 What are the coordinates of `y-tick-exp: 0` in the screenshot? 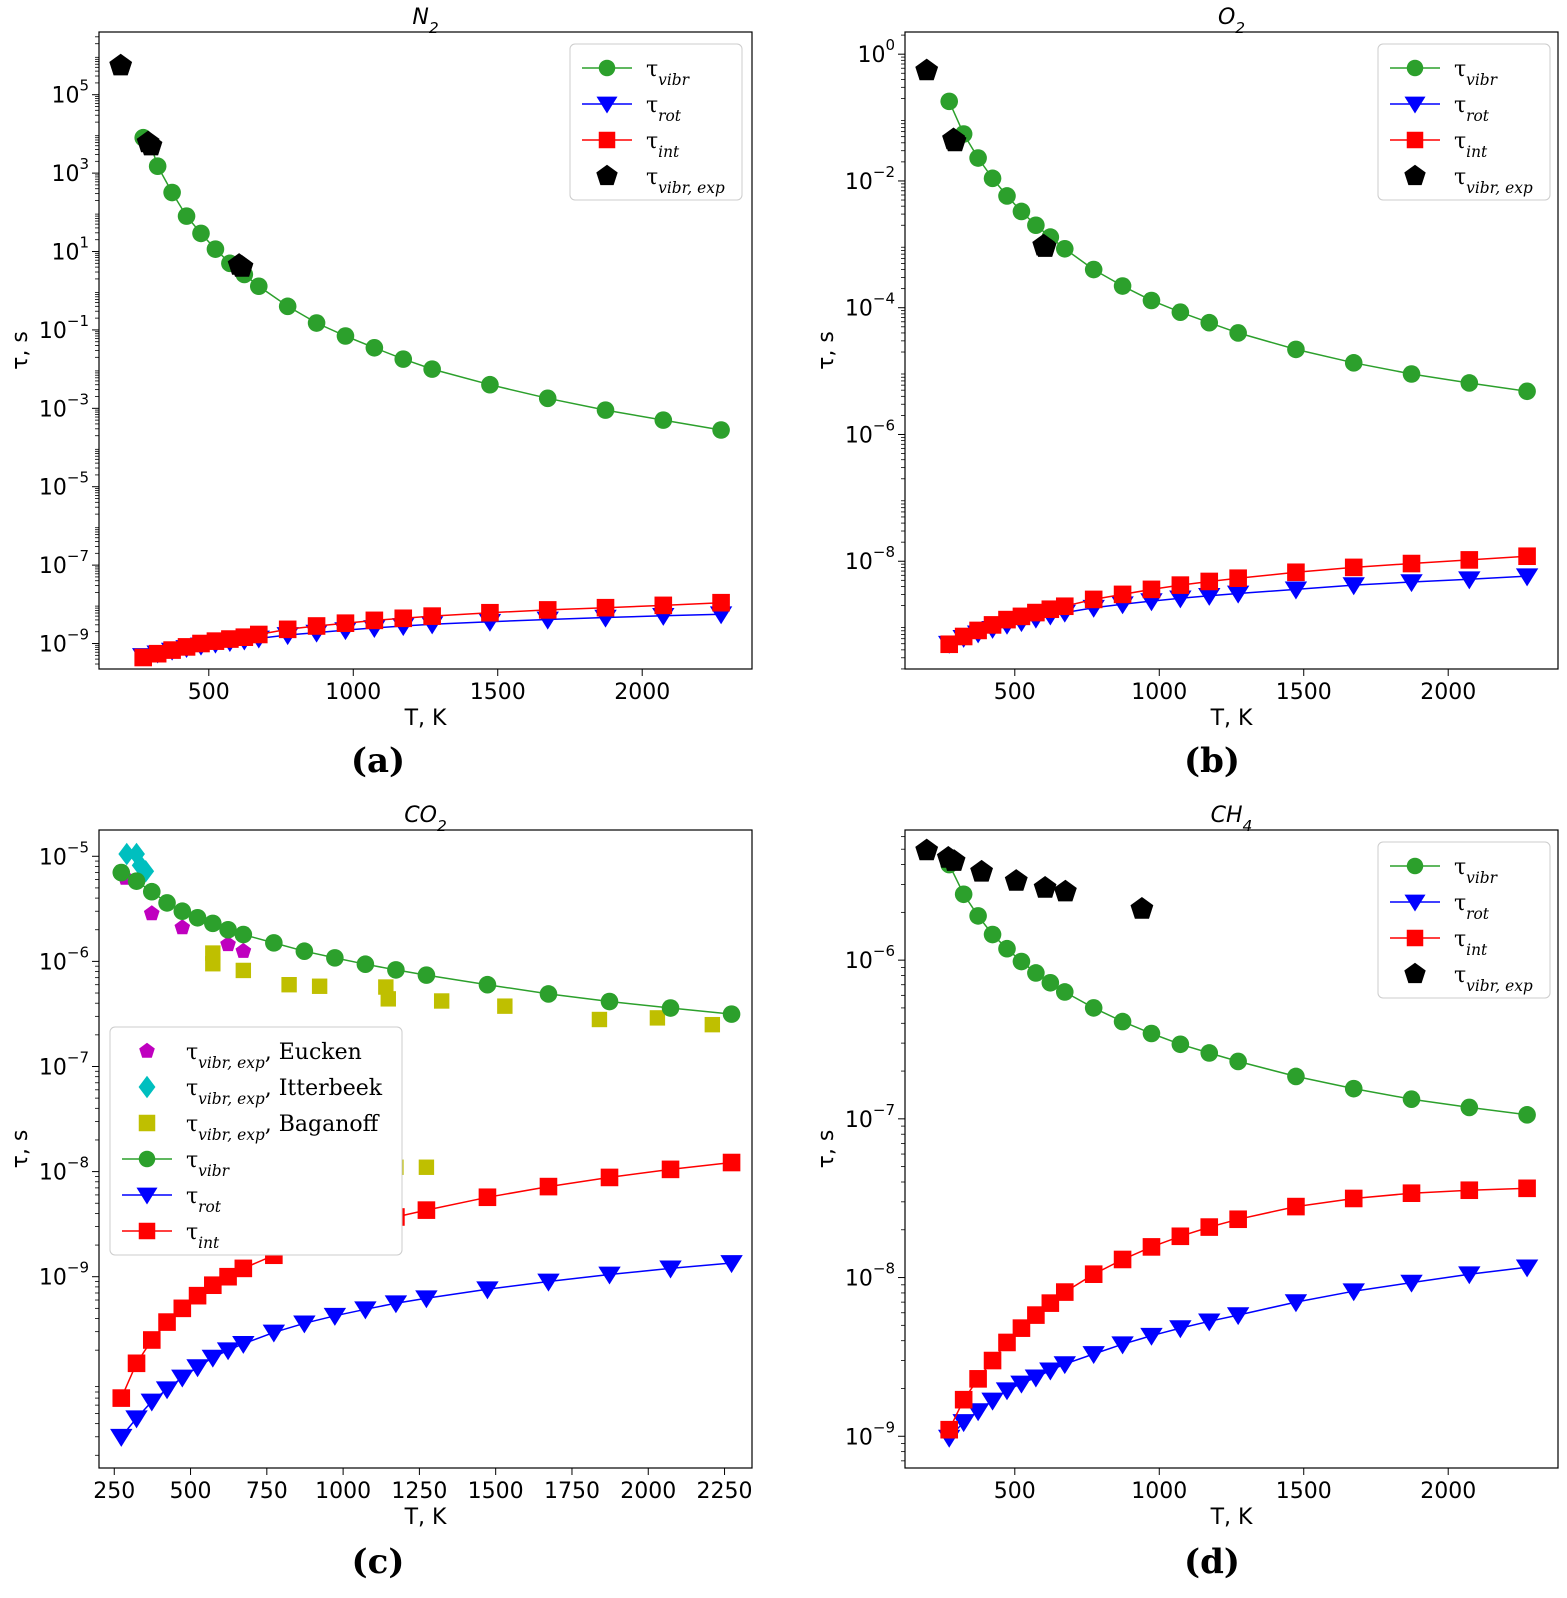 It's located at (890, 45).